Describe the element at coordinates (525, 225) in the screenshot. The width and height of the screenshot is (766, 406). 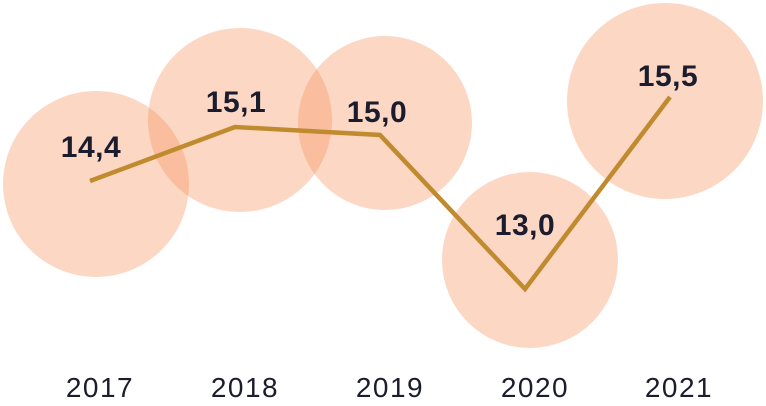
I see `value-label-2020: 13,0` at that location.